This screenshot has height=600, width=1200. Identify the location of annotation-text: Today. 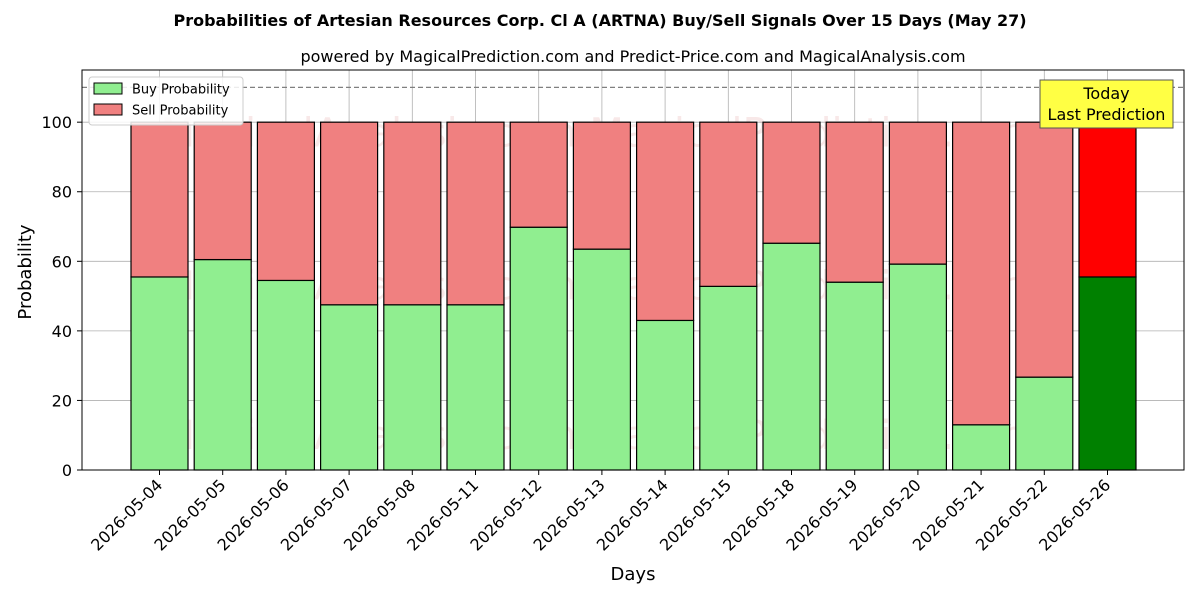
(1105, 93).